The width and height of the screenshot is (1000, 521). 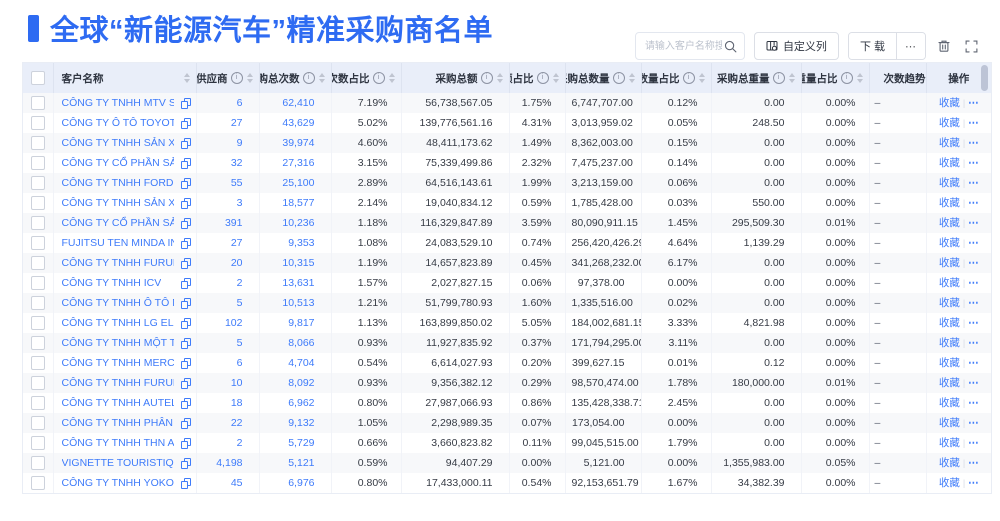 I want to click on cell-supplier: 3, so click(x=228, y=203).